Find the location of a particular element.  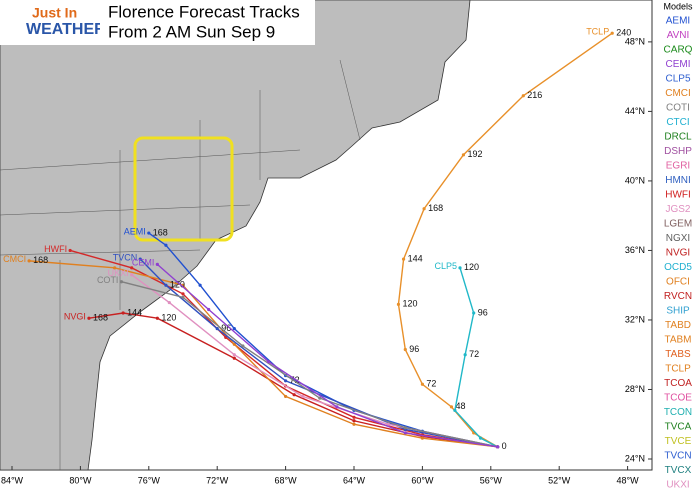

legend-item: OFCI is located at coordinates (678, 282).